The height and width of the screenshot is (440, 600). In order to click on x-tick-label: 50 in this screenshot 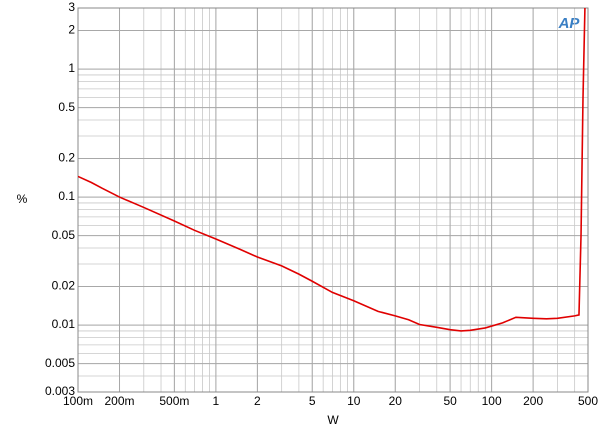, I will do `click(450, 401)`.